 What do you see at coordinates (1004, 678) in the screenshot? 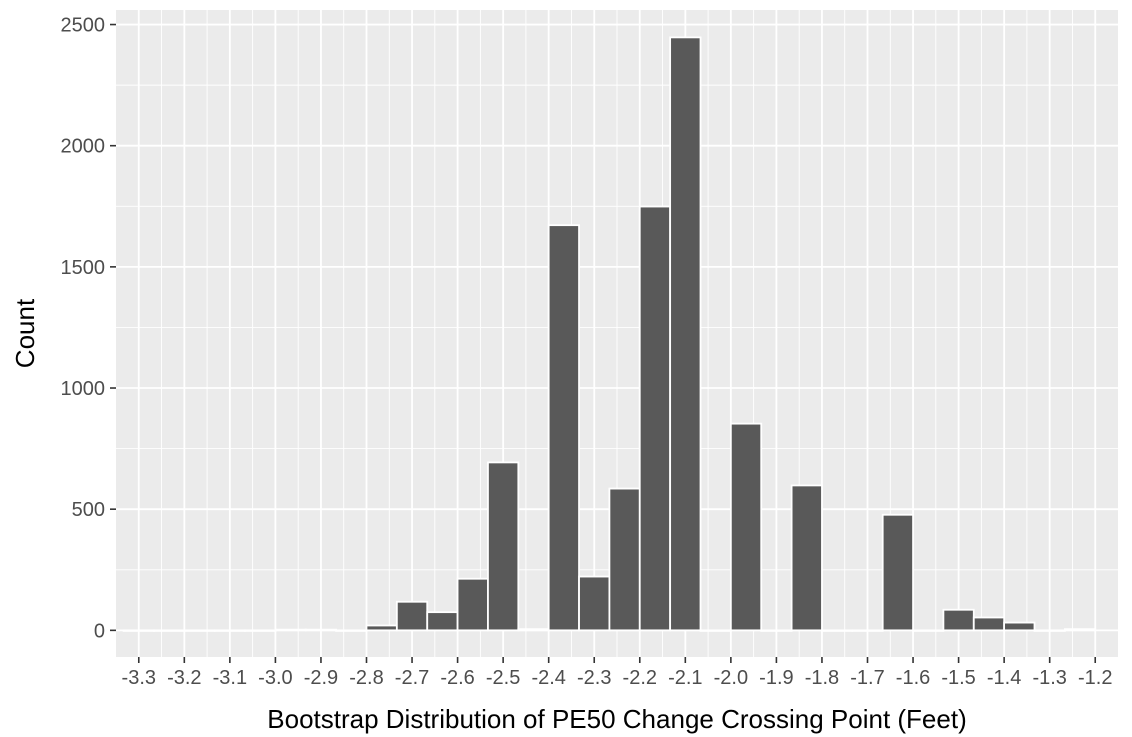
I see `x-tick-label: -1.4` at bounding box center [1004, 678].